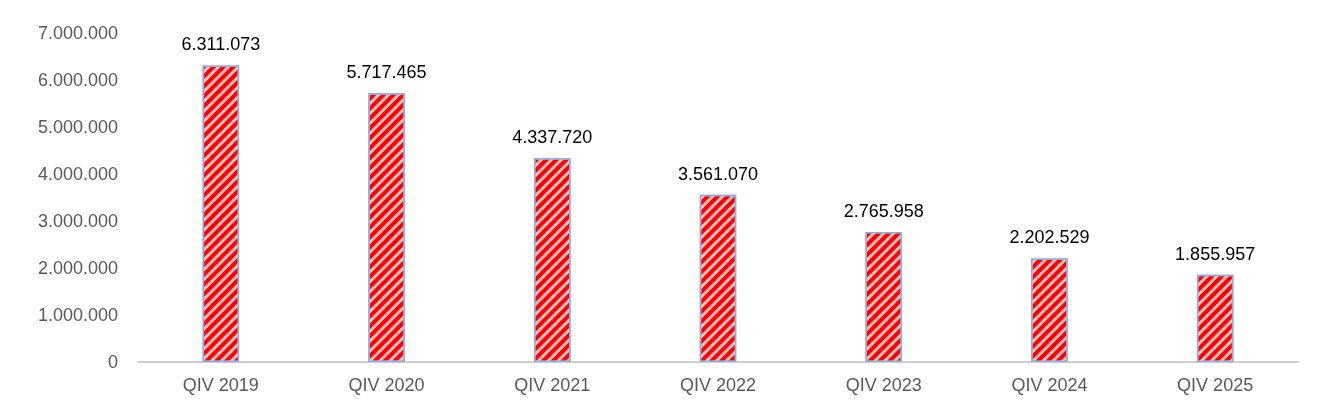  I want to click on y-tick-label: 6.000.000, so click(77, 80).